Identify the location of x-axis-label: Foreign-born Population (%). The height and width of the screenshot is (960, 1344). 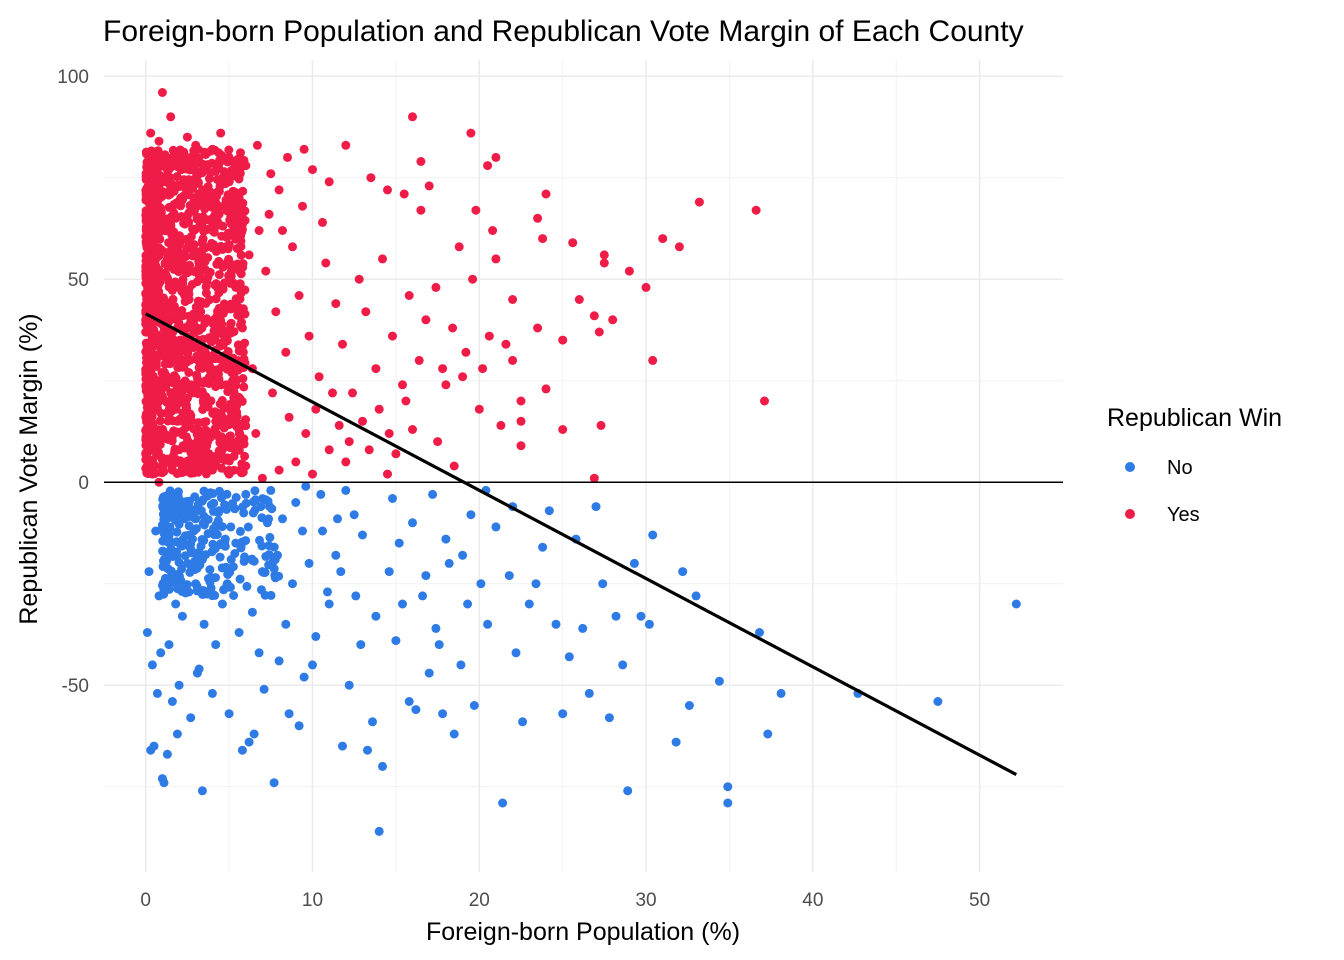
(583, 932).